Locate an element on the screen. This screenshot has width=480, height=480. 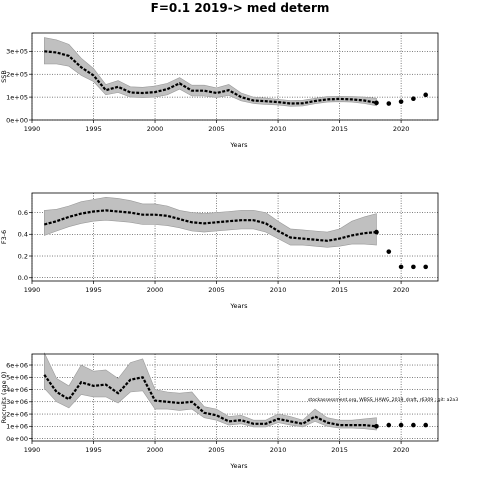
y-tick-label: 6e+06 is located at coordinates (17, 365).